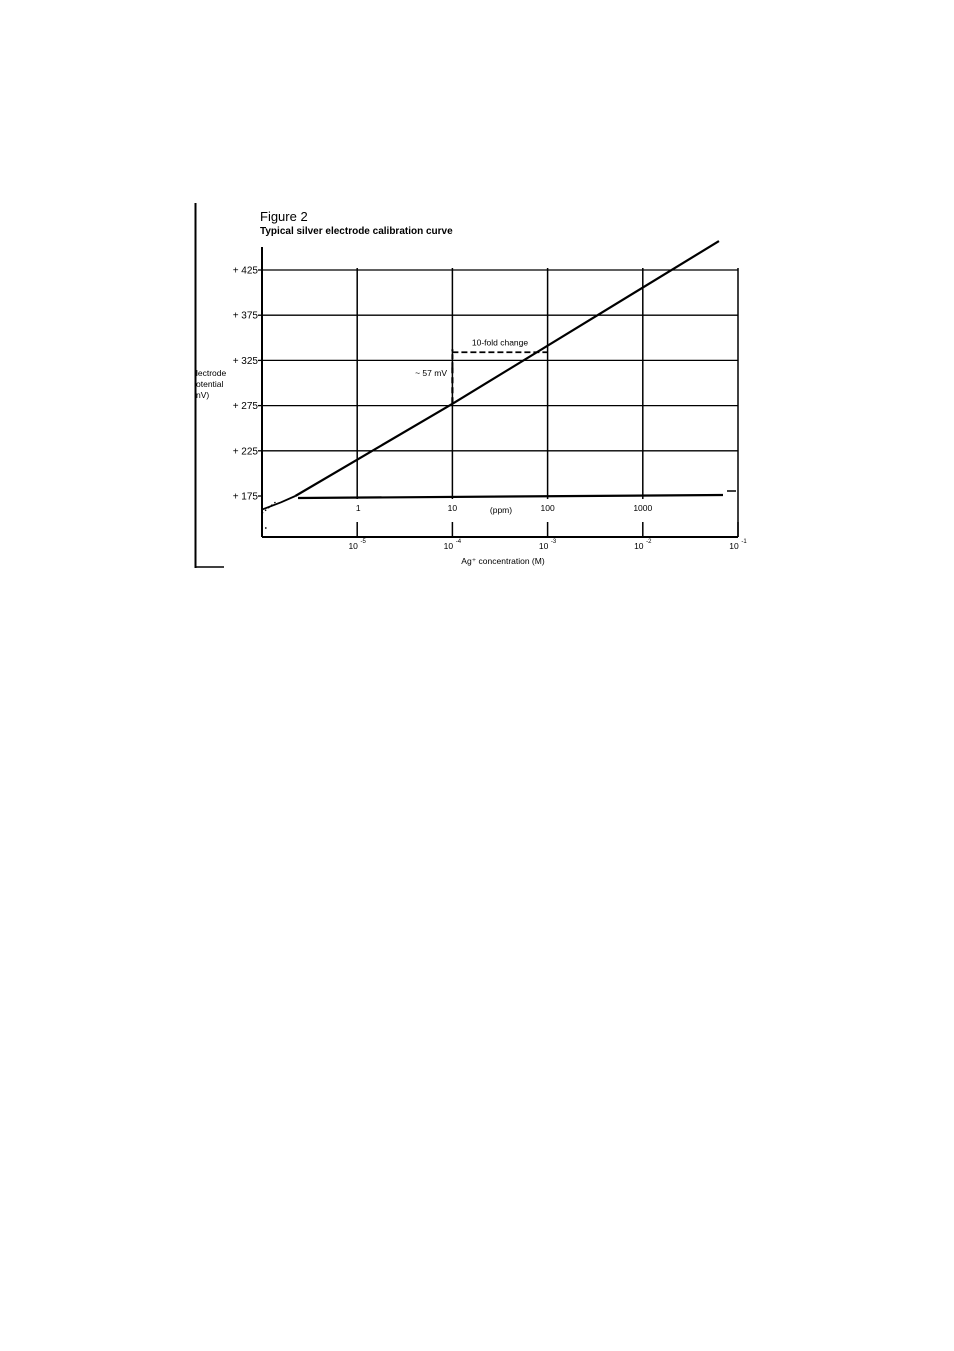 Image resolution: width=954 pixels, height=1351 pixels. I want to click on x-molar-tick-exponent: -5, so click(364, 542).